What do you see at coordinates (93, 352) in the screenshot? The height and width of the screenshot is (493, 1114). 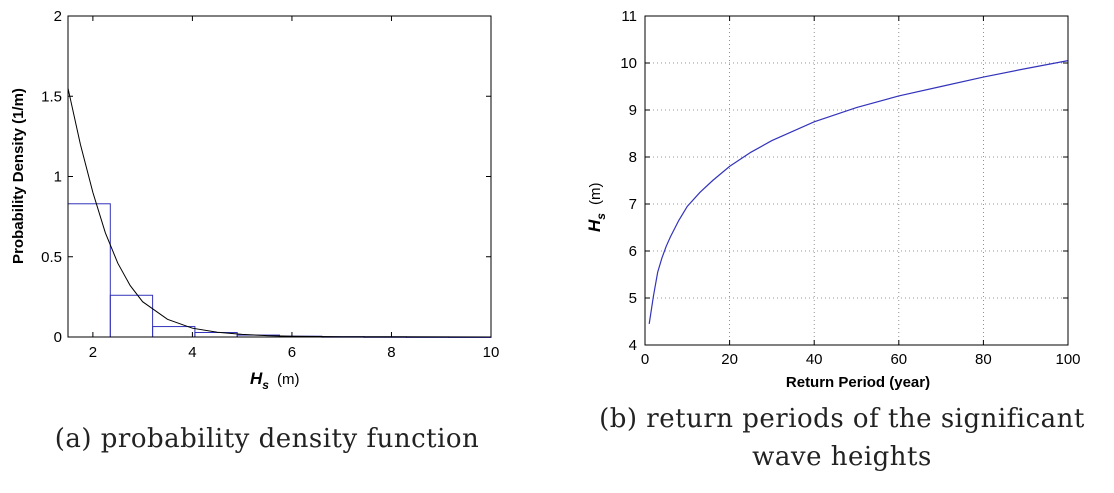 I see `x-tick-label: 2` at bounding box center [93, 352].